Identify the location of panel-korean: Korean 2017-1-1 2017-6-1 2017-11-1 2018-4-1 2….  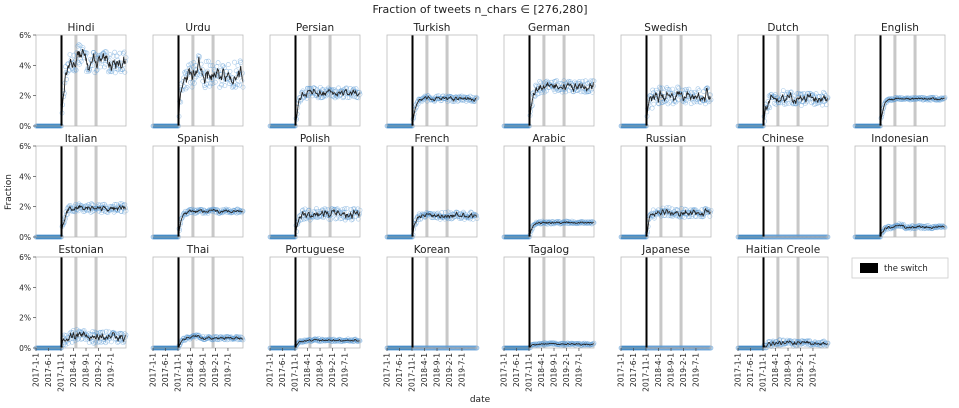
(431, 318).